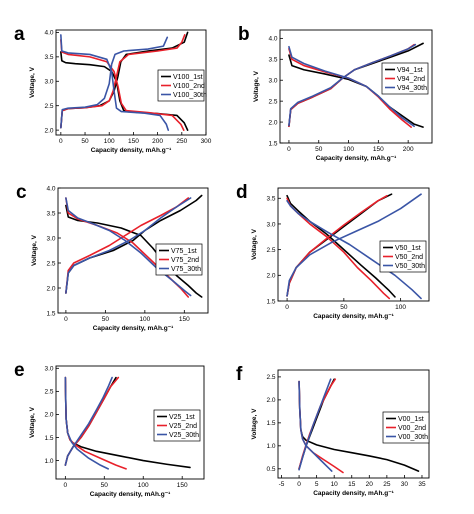 The image size is (474, 514). What do you see at coordinates (122, 84) in the screenshot?
I see `series-line-V100_2nd` at bounding box center [122, 84].